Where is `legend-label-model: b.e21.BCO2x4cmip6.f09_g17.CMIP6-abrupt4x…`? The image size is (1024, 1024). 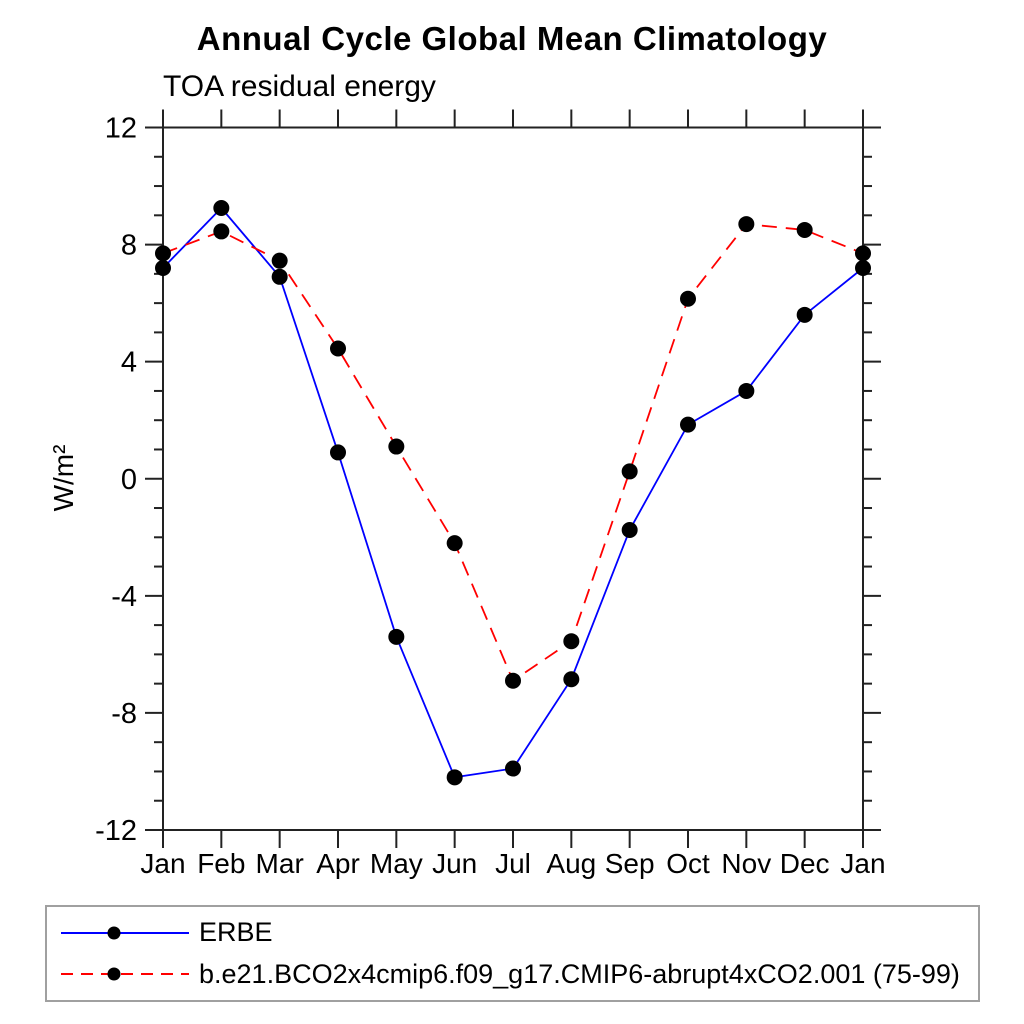 legend-label-model: b.e21.BCO2x4cmip6.f09_g17.CMIP6-abrupt4x… is located at coordinates (579, 973).